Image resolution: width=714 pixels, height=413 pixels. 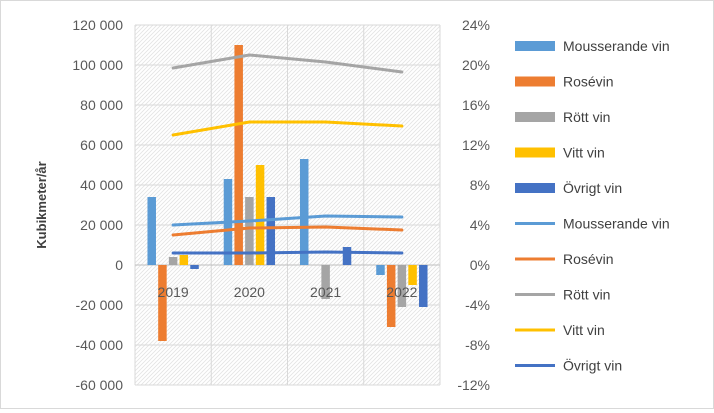 I want to click on series-line, so click(x=287, y=252).